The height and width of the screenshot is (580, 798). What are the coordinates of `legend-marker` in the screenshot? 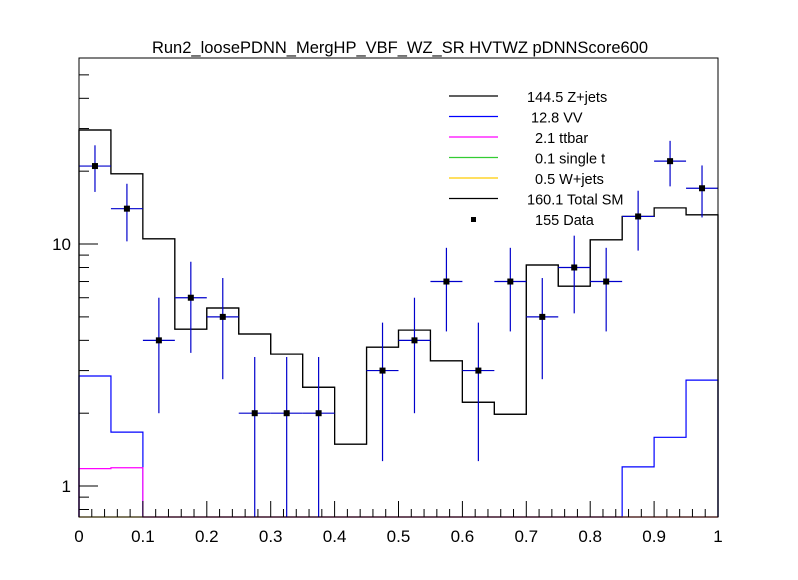 It's located at (473, 219).